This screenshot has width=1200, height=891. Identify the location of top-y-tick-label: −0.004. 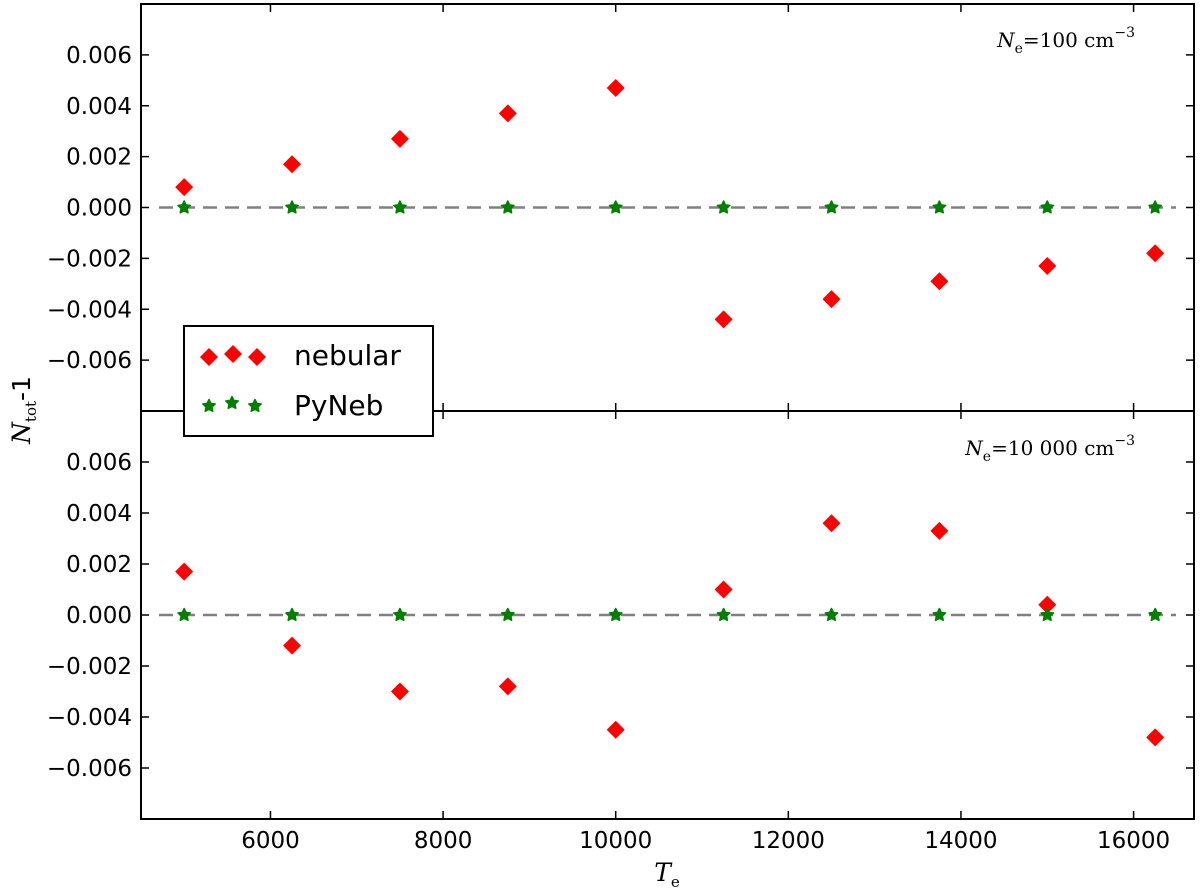
(89, 310).